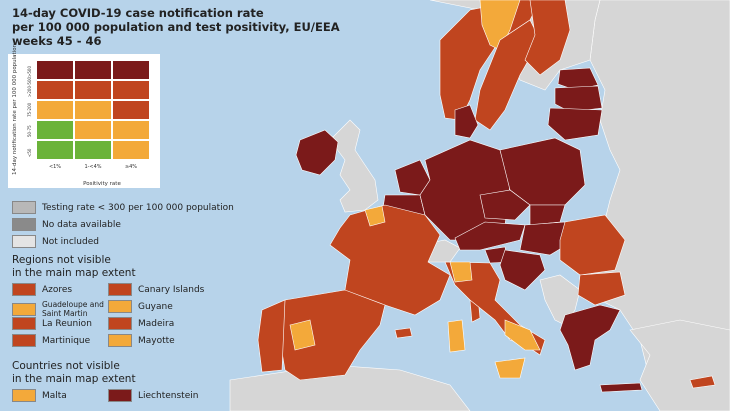 Image resolution: width=730 pixels, height=411 pixels. What do you see at coordinates (171, 289) in the screenshot?
I see `region-label: Canary Islands` at bounding box center [171, 289].